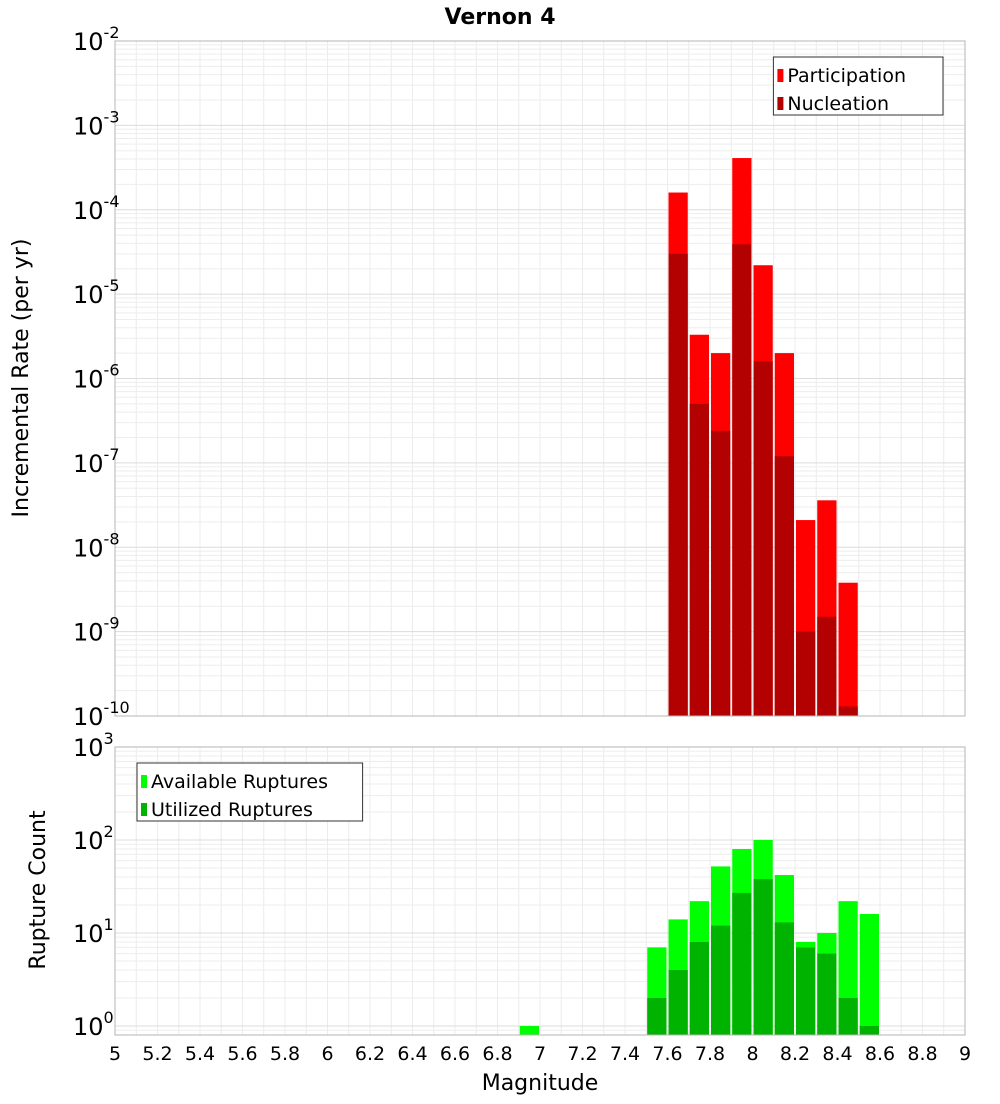  I want to click on x-tick-label: 8.2, so click(795, 1054).